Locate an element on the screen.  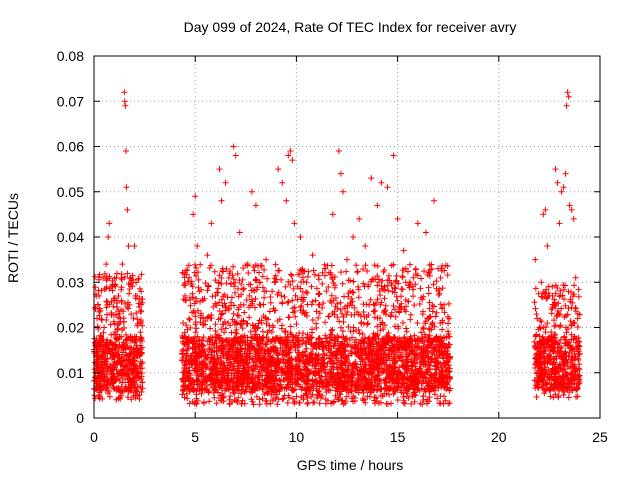
y-tick-label: 0.05 is located at coordinates (70, 192).